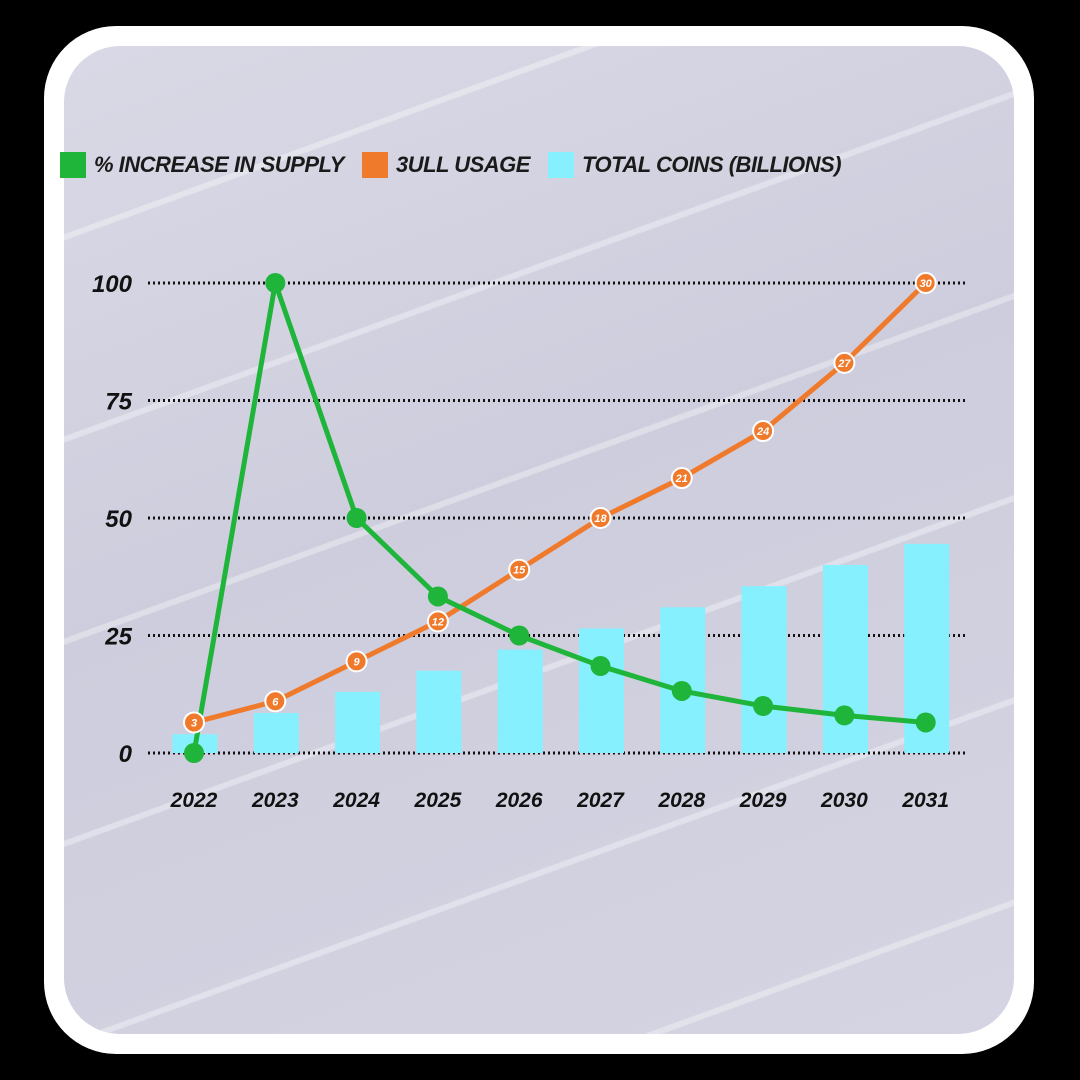  I want to click on point-label-3ull-usage: 18, so click(600, 519).